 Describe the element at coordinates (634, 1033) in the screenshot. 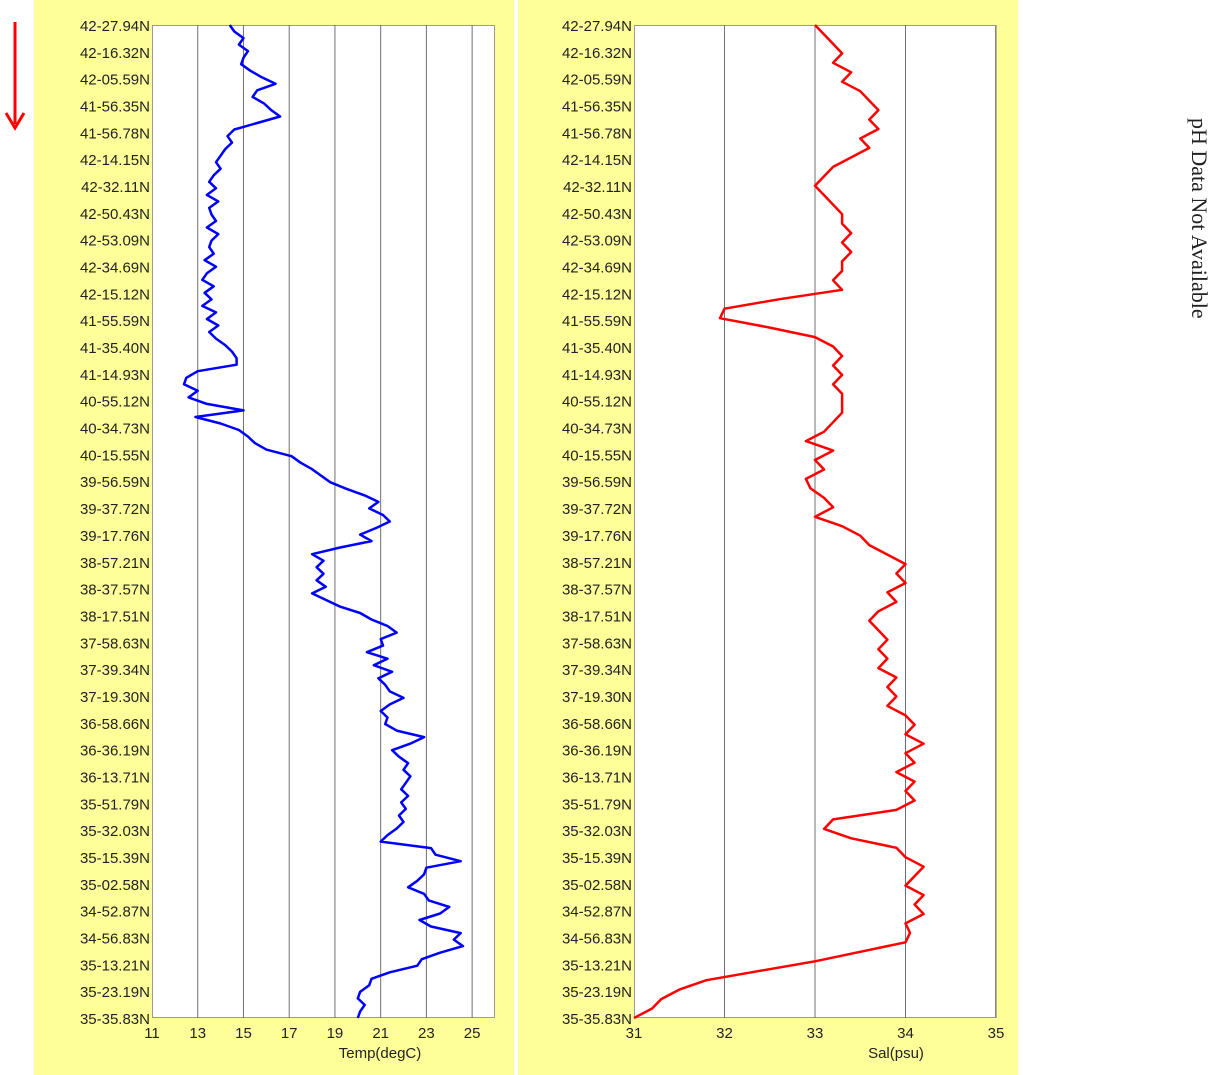

I see `x-tick-label: 31` at that location.